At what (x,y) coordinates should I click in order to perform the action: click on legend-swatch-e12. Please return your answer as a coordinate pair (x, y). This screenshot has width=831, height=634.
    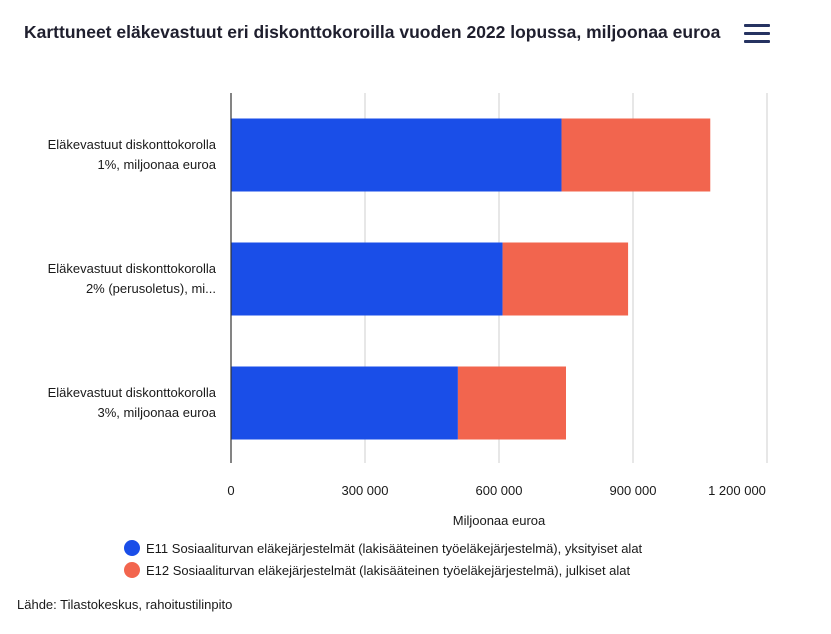
    Looking at the image, I should click on (132, 570).